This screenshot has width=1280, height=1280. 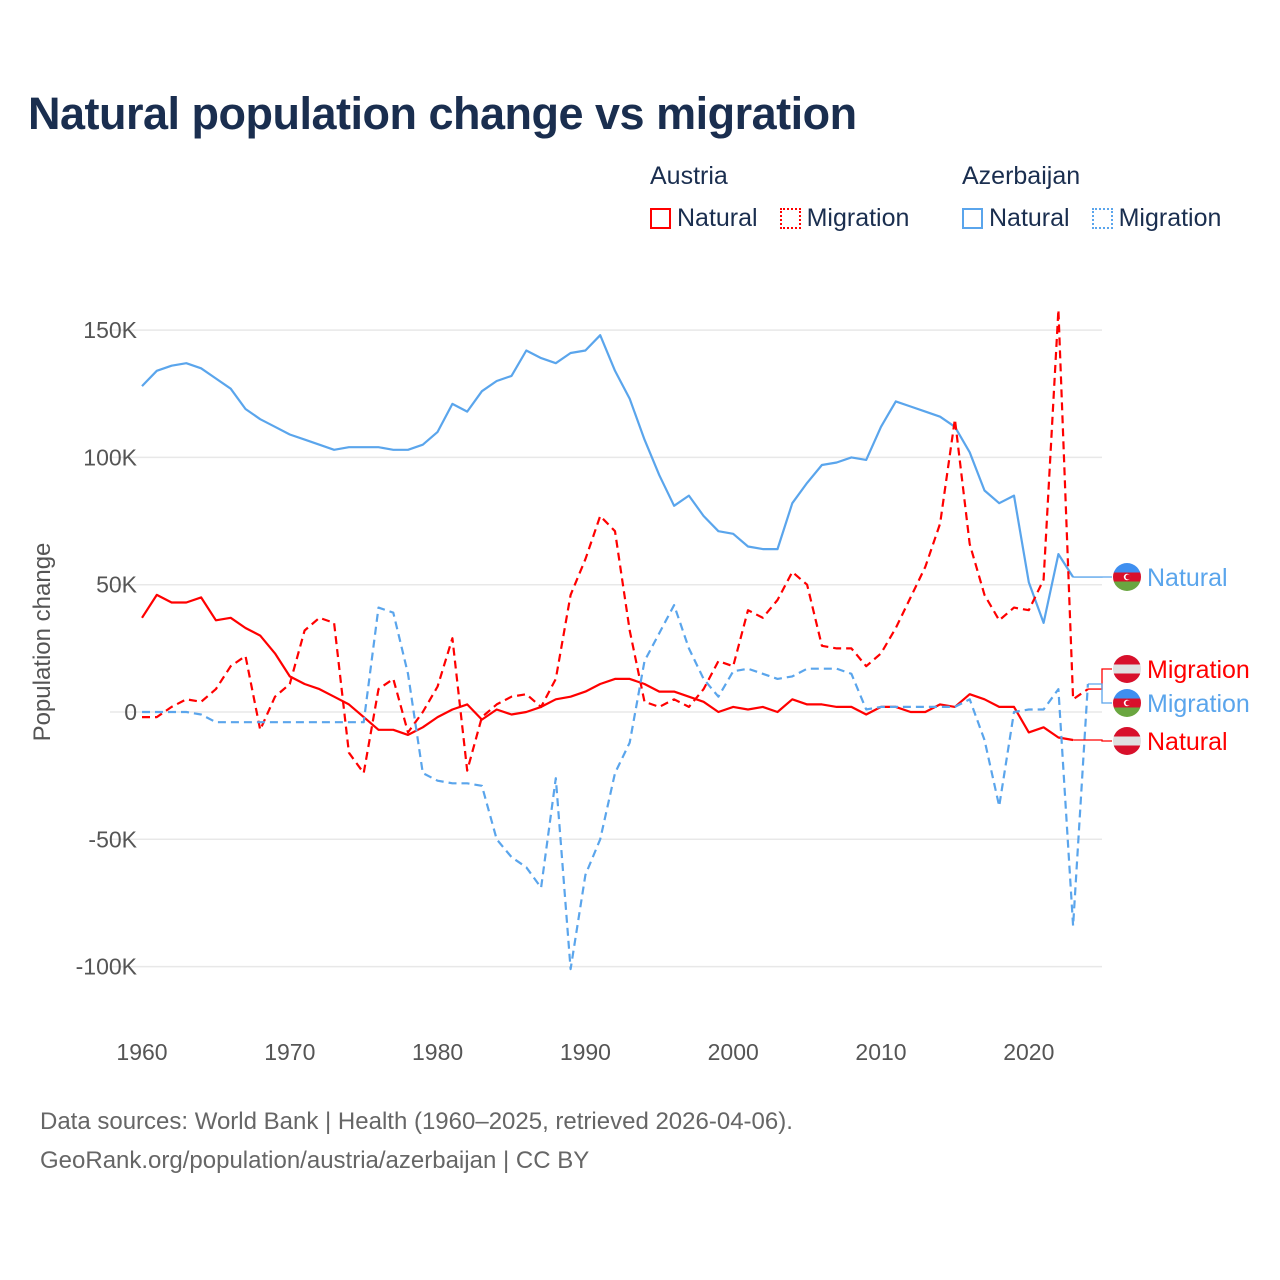 What do you see at coordinates (607, 667) in the screenshot?
I see `series-line-austria-natural` at bounding box center [607, 667].